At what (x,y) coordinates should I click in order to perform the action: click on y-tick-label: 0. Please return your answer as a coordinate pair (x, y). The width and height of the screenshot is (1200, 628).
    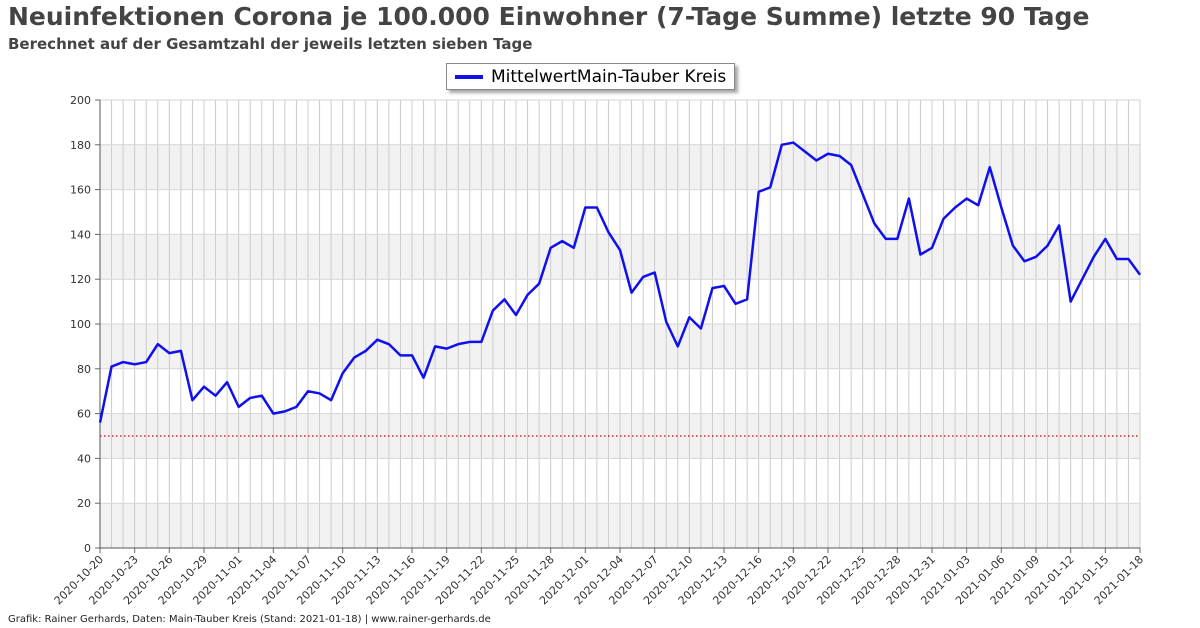
    Looking at the image, I should click on (87, 548).